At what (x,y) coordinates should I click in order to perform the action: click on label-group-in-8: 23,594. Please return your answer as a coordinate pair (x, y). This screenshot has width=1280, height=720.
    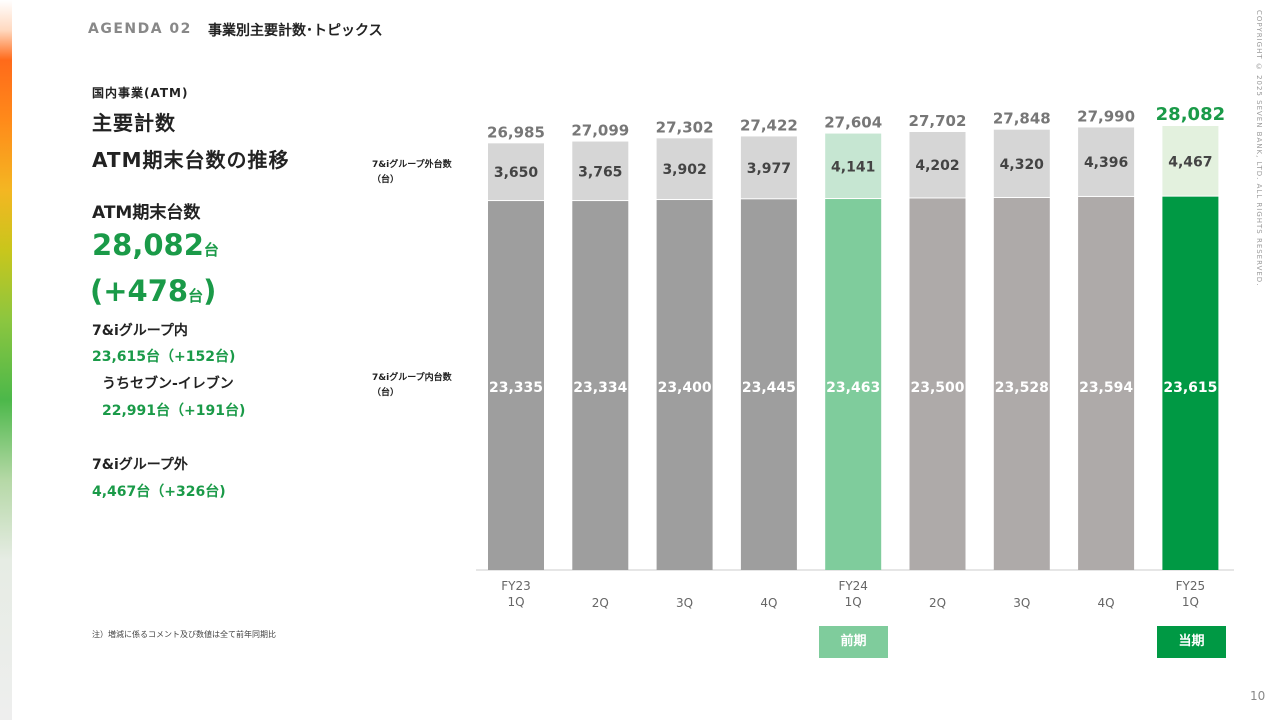
    Looking at the image, I should click on (1106, 388).